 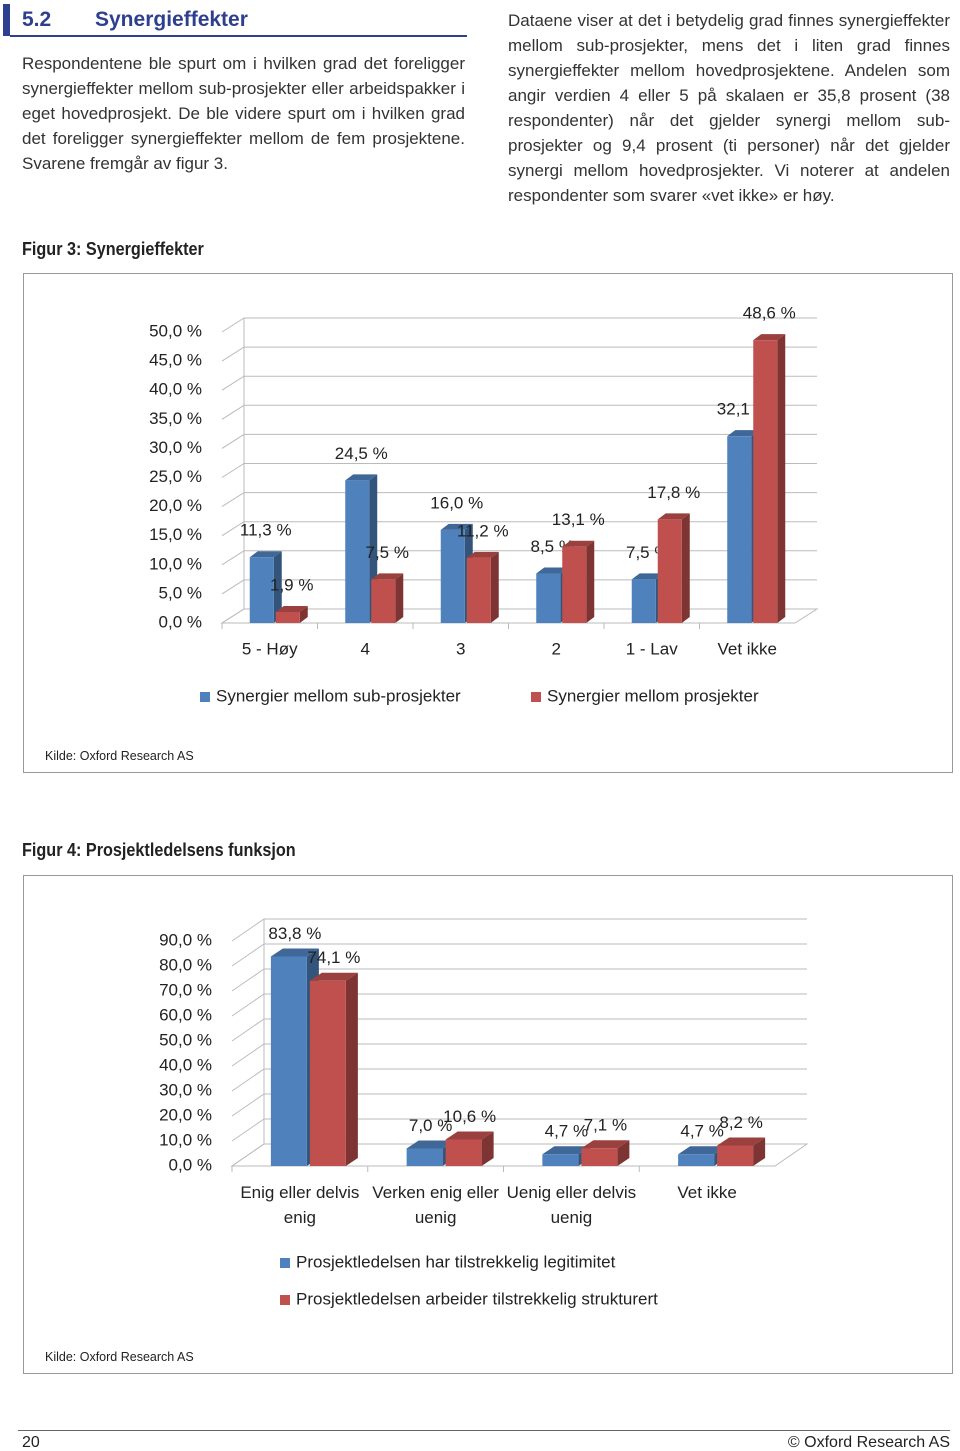 I want to click on value-label: 17,8 %, so click(x=673, y=492).